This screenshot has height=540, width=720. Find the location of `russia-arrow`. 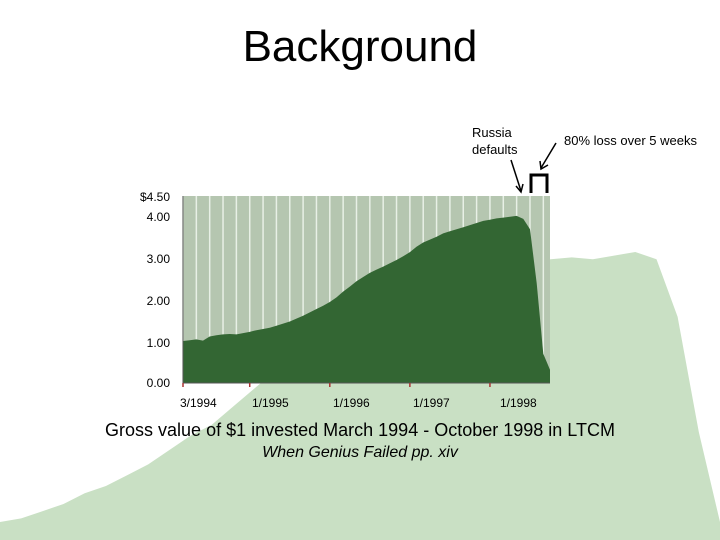

russia-arrow is located at coordinates (516, 175).